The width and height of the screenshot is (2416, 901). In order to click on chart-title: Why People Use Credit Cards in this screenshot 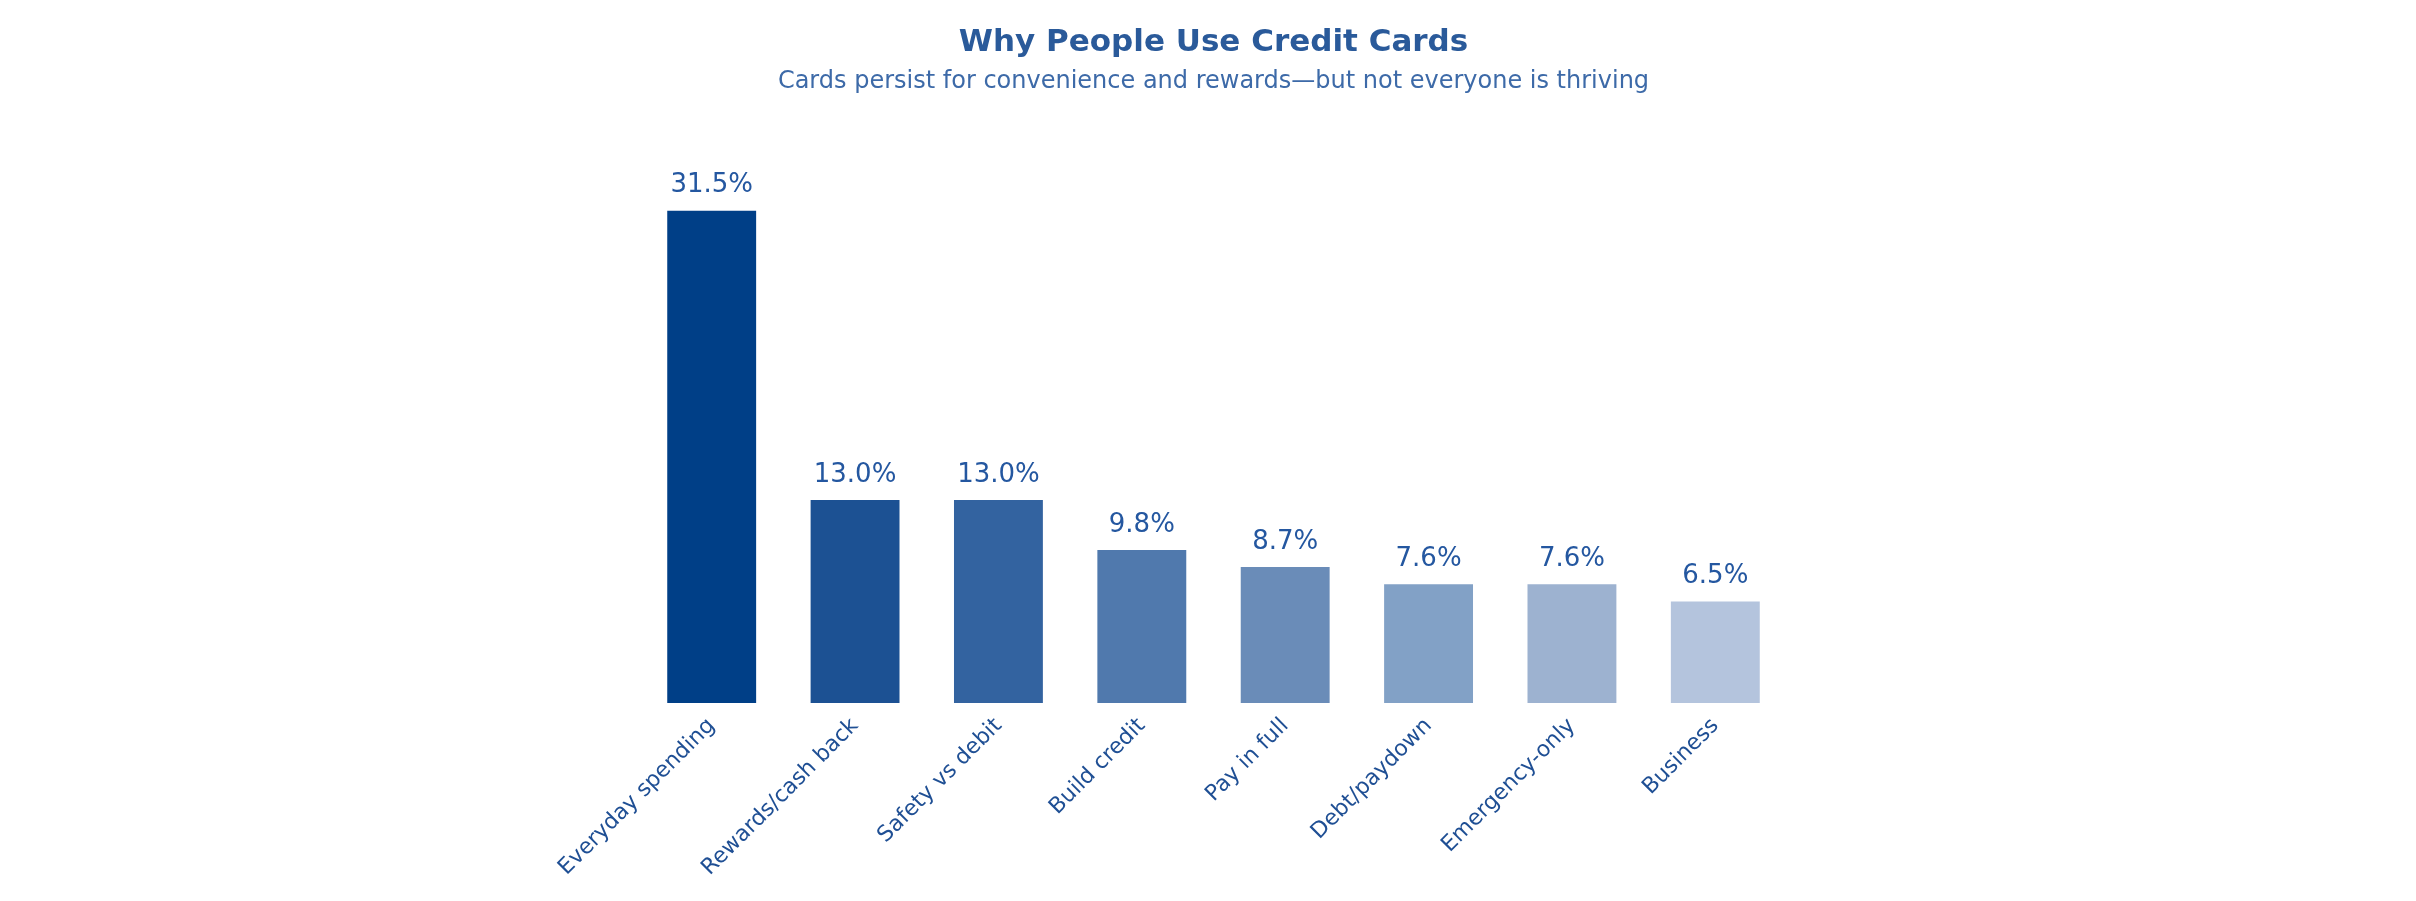, I will do `click(1213, 39)`.